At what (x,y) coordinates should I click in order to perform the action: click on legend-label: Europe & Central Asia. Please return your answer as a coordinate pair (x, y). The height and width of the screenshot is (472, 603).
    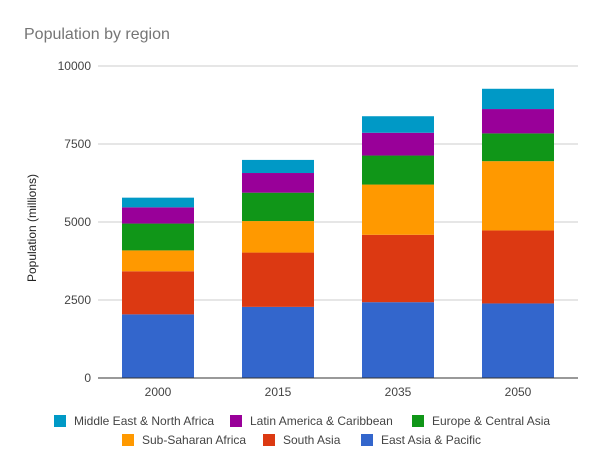
    Looking at the image, I should click on (491, 421).